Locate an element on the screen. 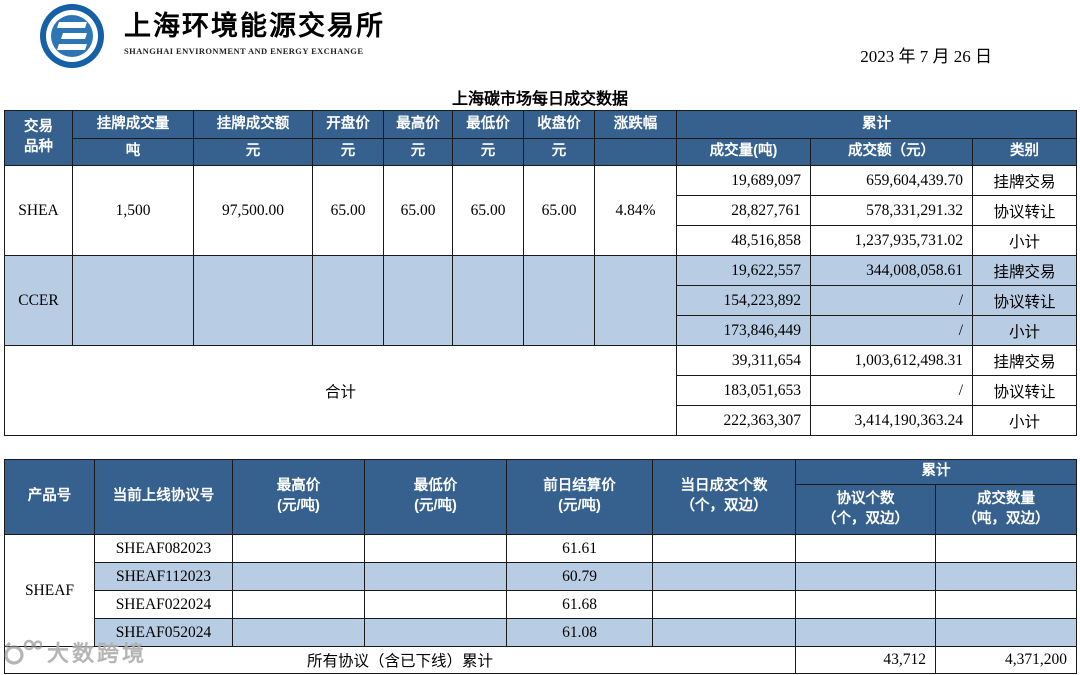  t1-header-row-2: 吨 元 元 元 元 元 成交量(吨) 成交额（元） 类别 is located at coordinates (541, 152).